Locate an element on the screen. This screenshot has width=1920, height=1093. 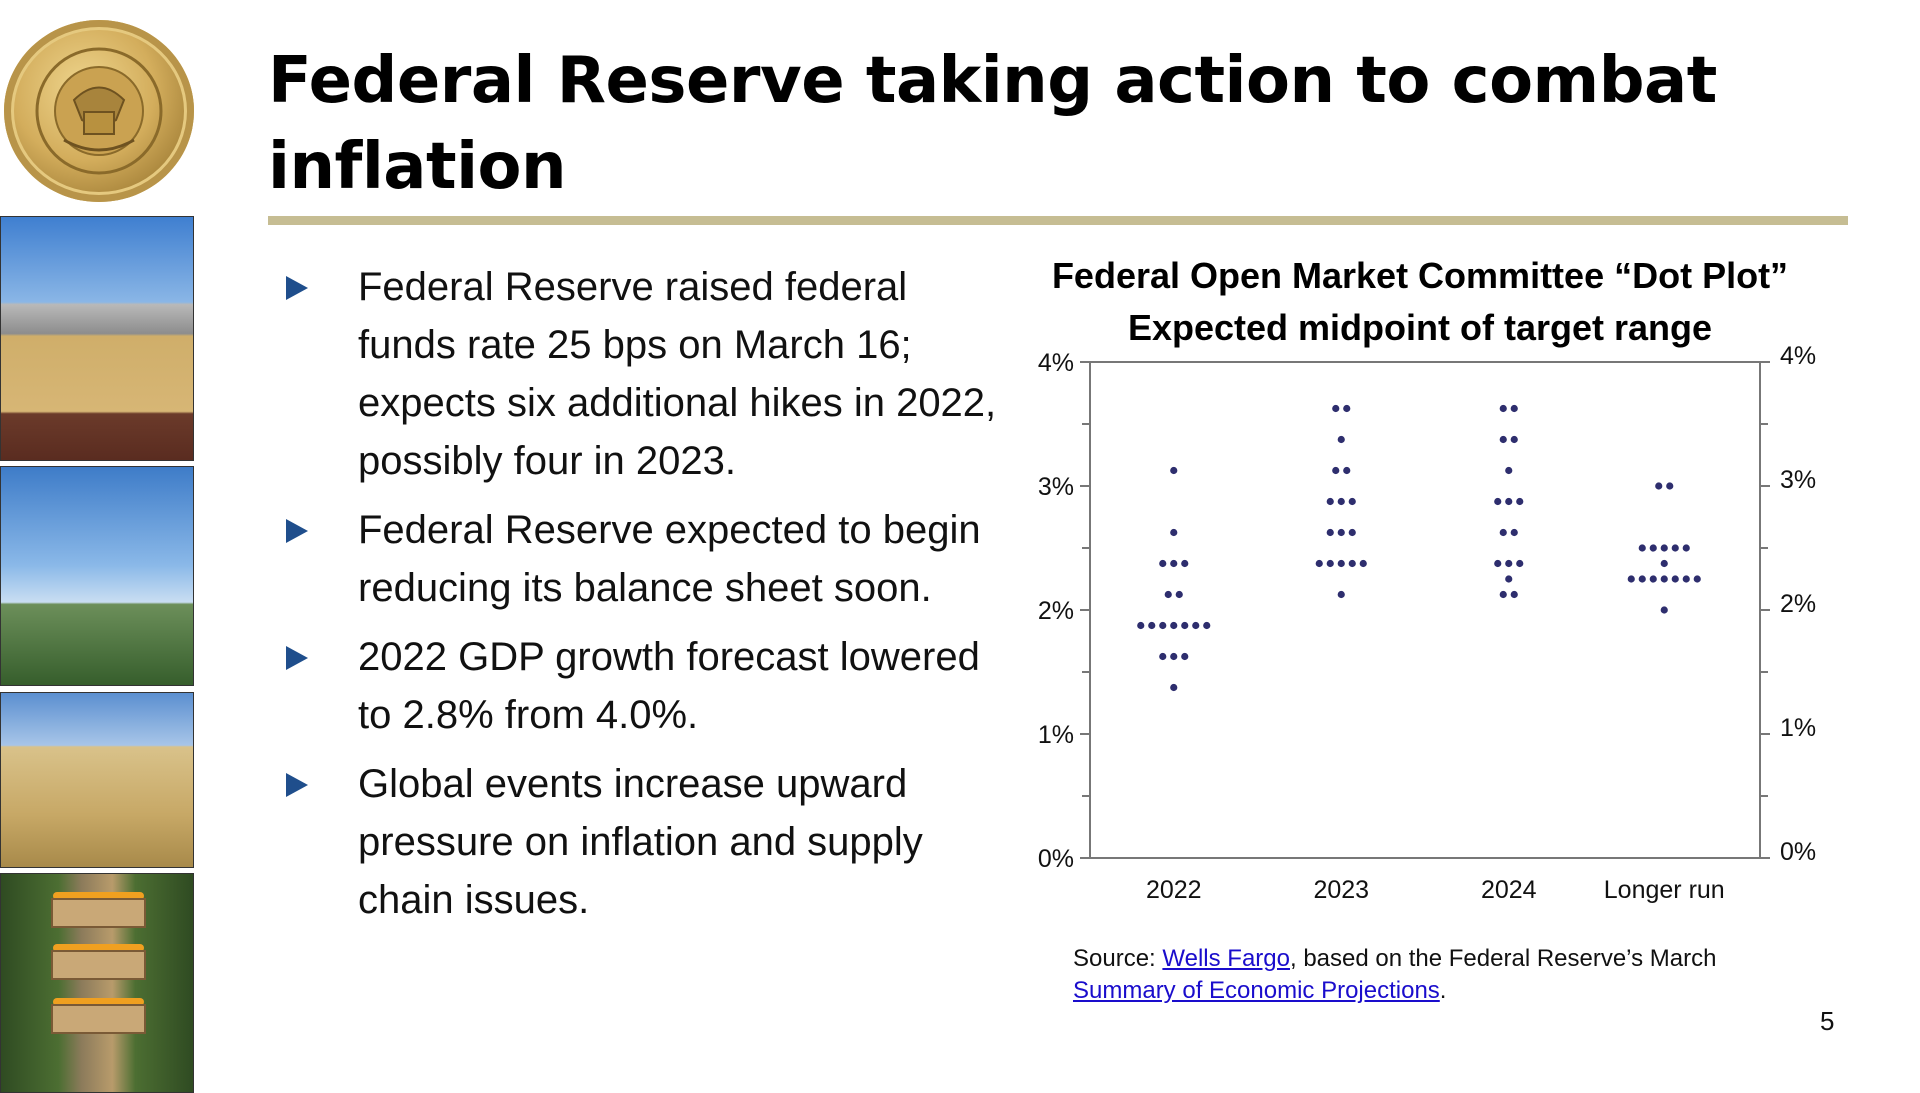
y-tick-label-left: 2% is located at coordinates (1056, 611).